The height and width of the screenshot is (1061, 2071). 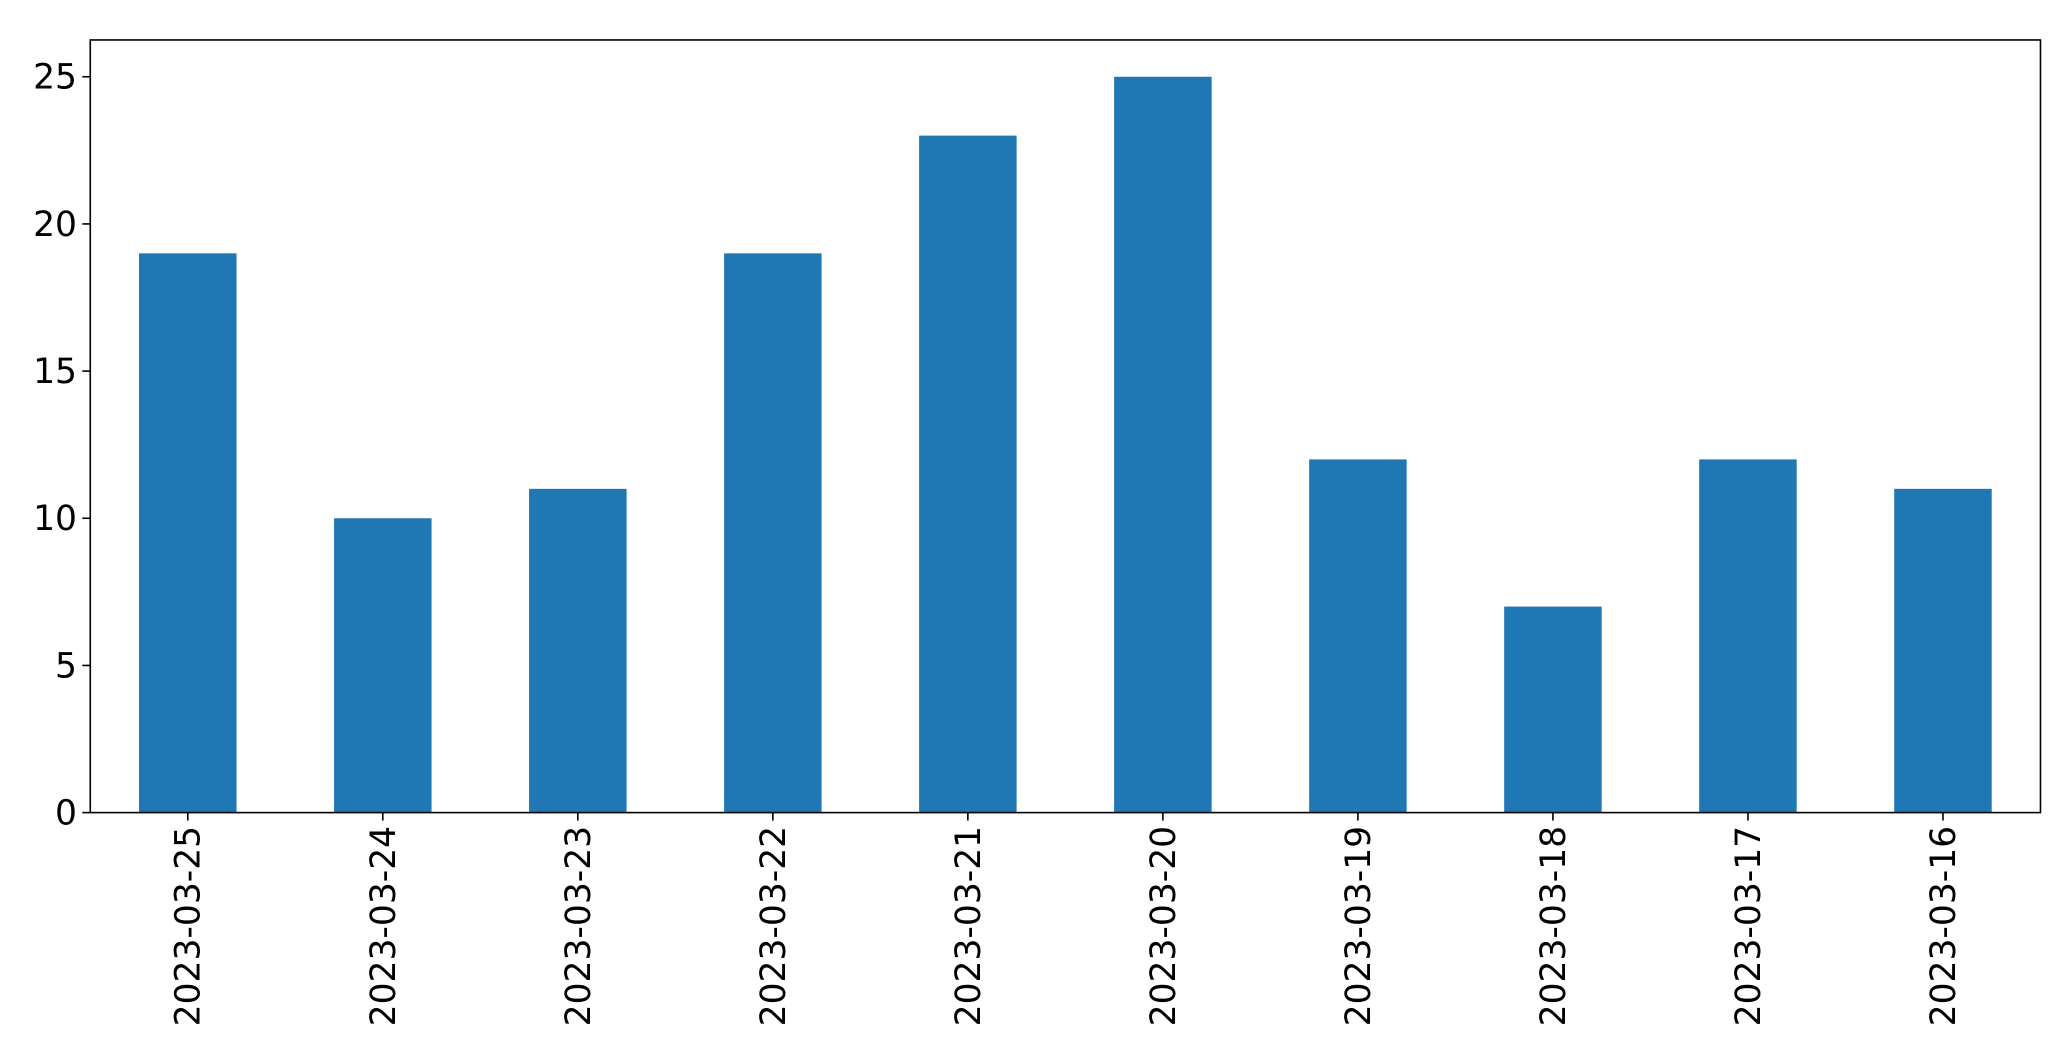 I want to click on x-tick-label: 2023-03-25, so click(x=189, y=926).